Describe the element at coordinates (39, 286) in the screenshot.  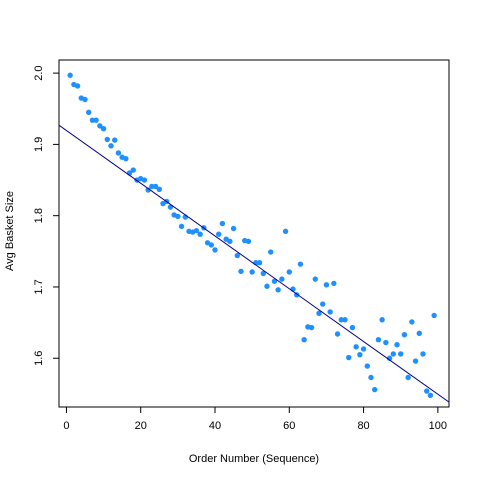
I see `y-tick-label: 1.7` at that location.